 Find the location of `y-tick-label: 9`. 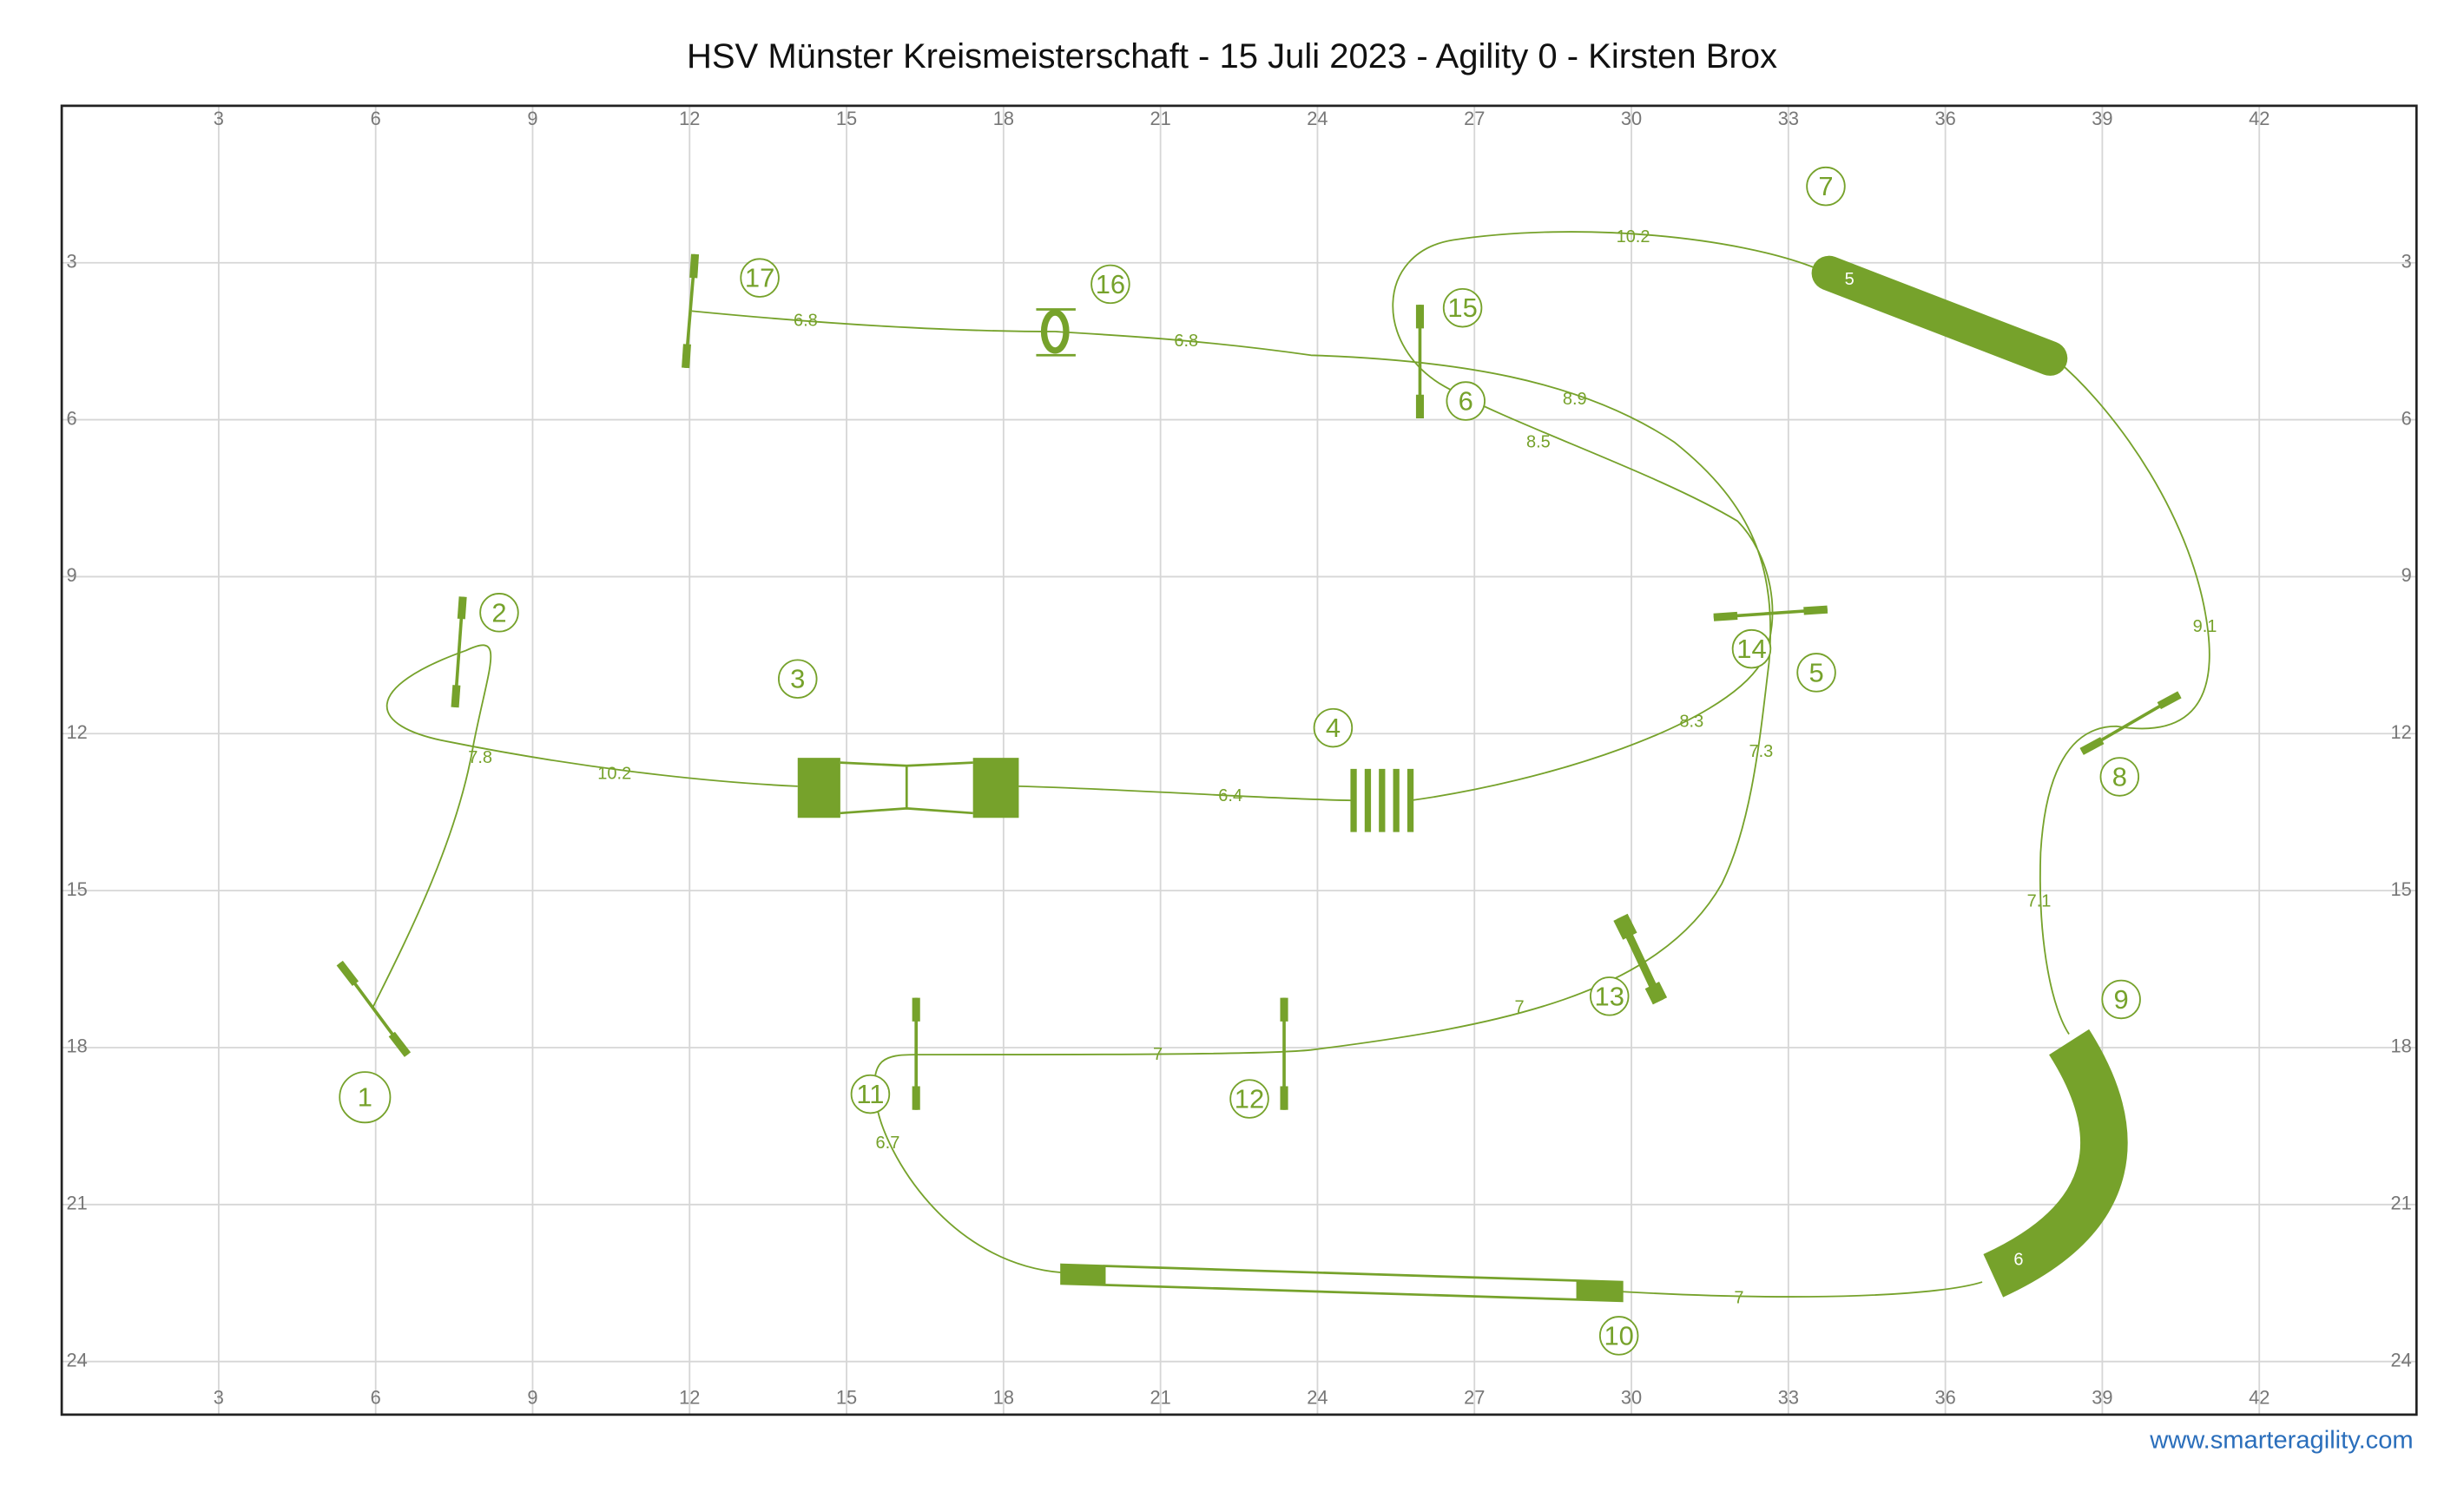

y-tick-label: 9 is located at coordinates (72, 575).